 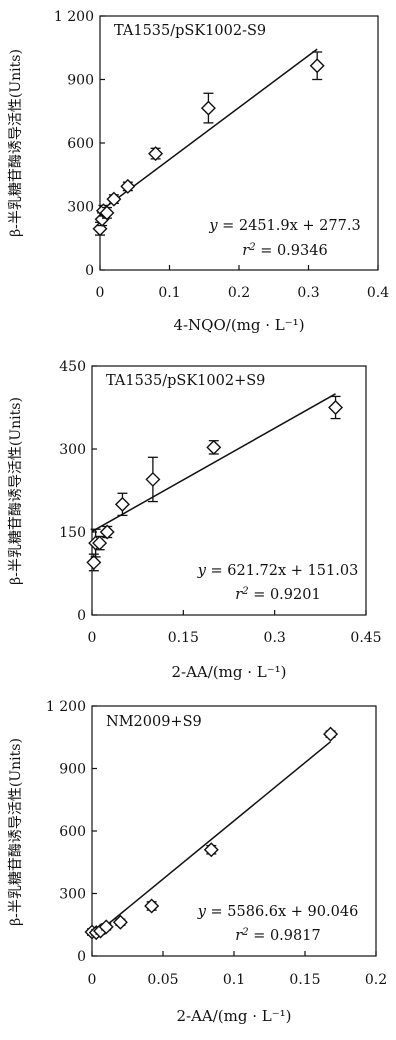 What do you see at coordinates (162, 980) in the screenshot?
I see `x-tick-label: 0.05` at bounding box center [162, 980].